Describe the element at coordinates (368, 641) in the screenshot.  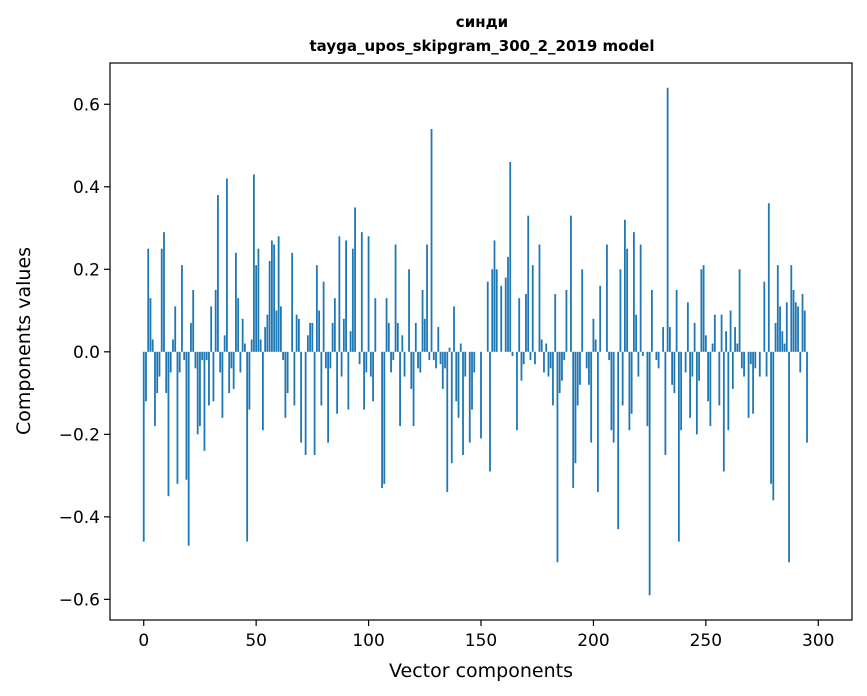
I see `x-tick-label: 100` at that location.